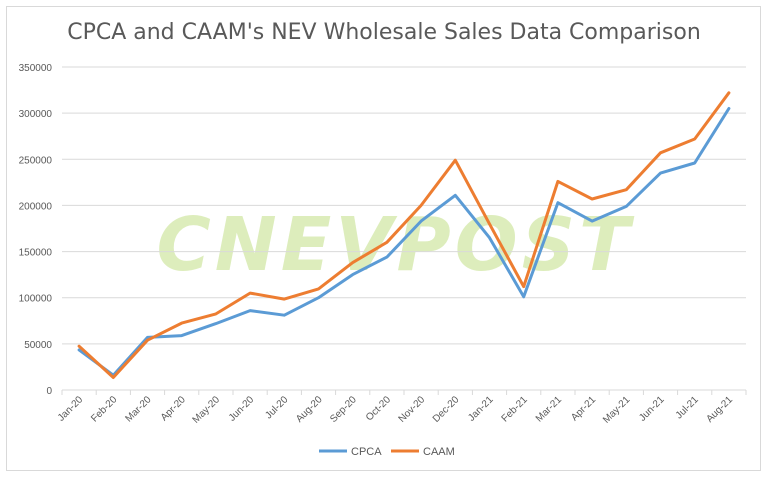  I want to click on x-tick-label: Nov-20, so click(412, 409).